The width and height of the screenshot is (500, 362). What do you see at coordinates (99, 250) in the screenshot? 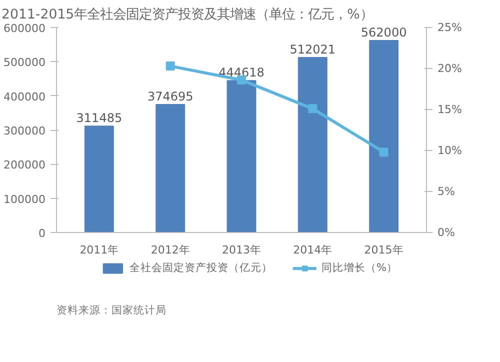
I see `x-tick-label: 2011年` at bounding box center [99, 250].